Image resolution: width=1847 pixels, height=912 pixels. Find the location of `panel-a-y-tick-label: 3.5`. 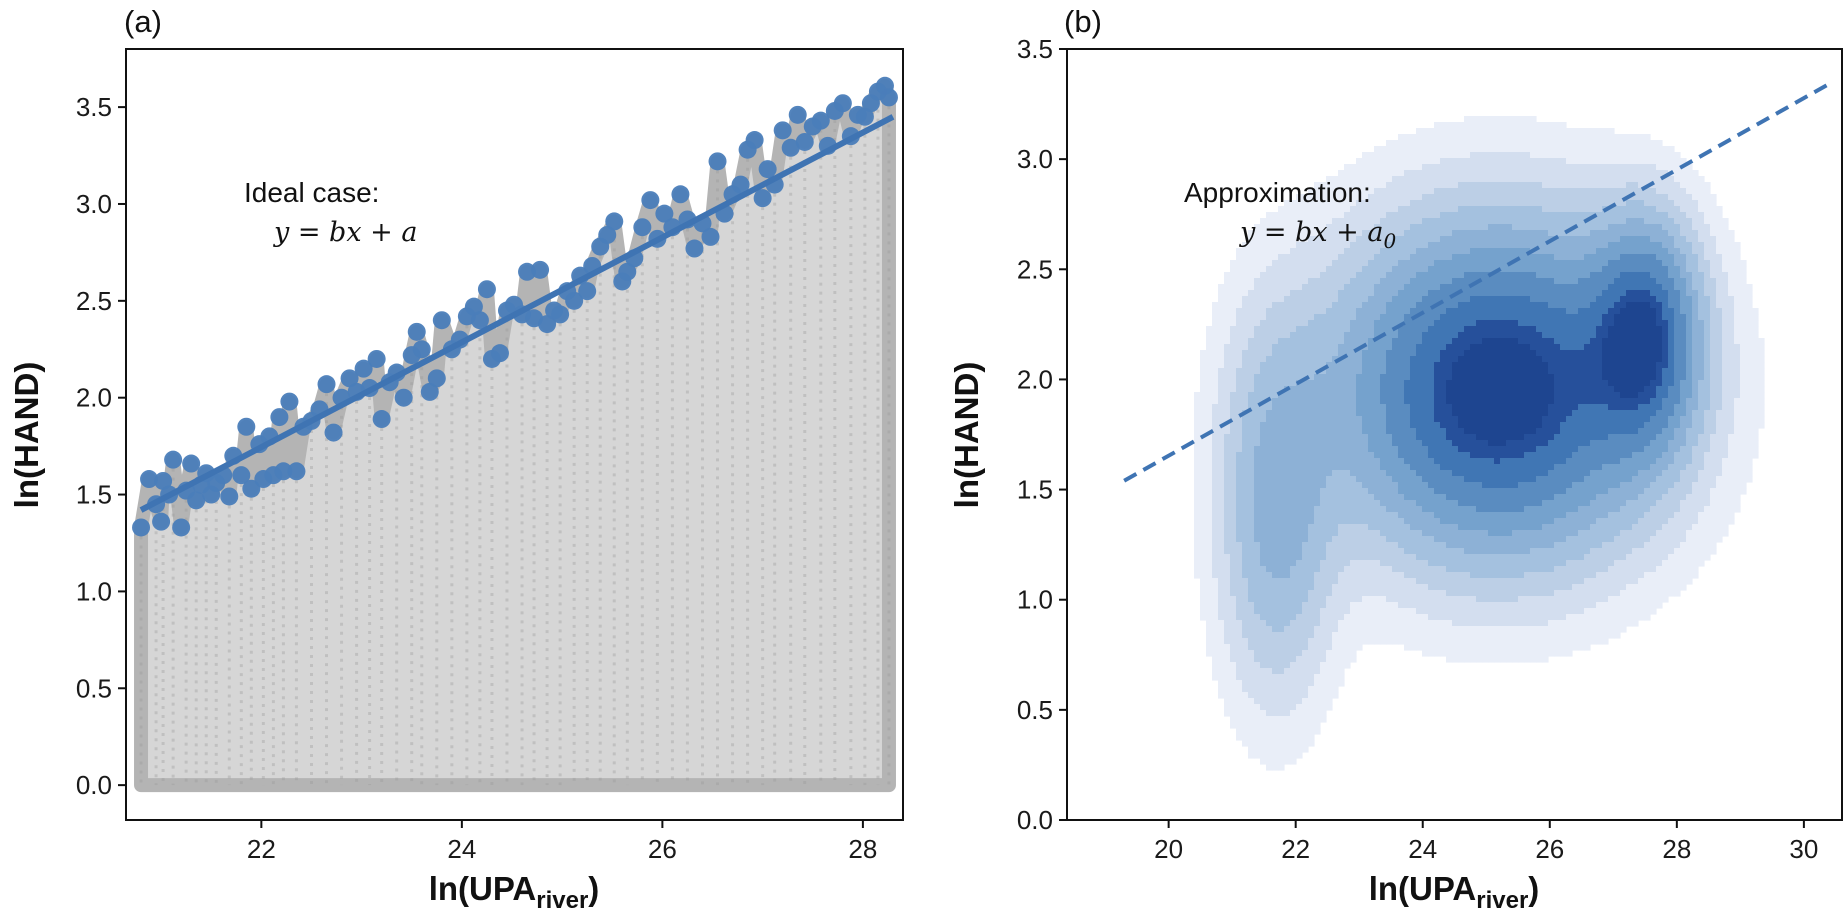

panel-a-y-tick-label: 3.5 is located at coordinates (94, 107).